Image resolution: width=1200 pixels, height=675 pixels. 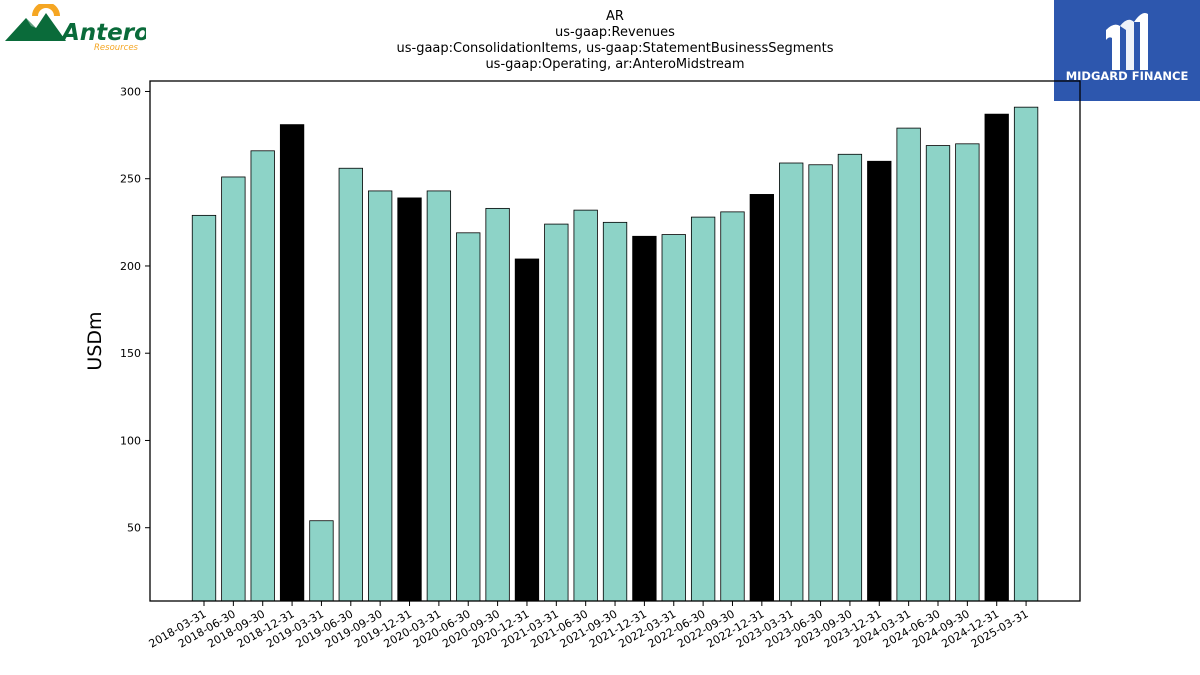 I want to click on y-axis-label: USDm, so click(x=95, y=340).